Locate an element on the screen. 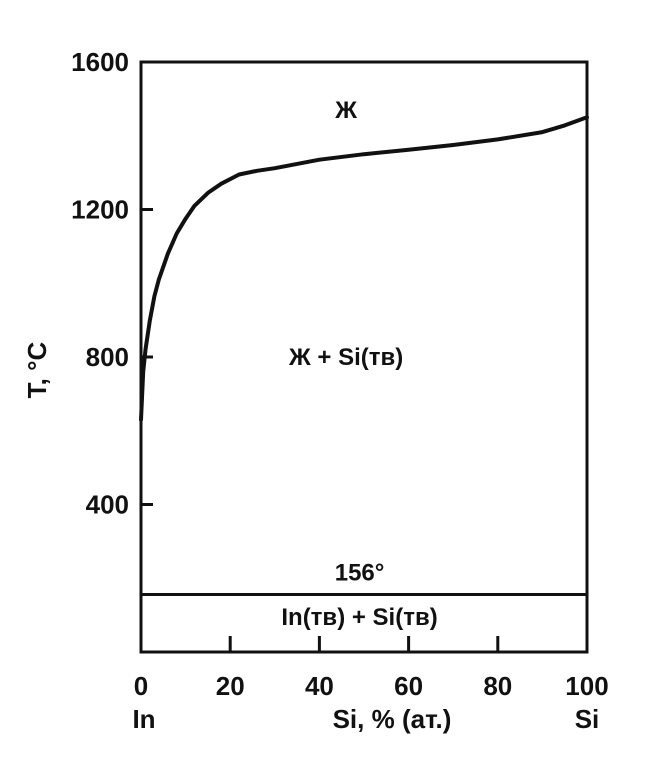 The image size is (654, 765). x-tick-label-80: 80 is located at coordinates (497, 686).